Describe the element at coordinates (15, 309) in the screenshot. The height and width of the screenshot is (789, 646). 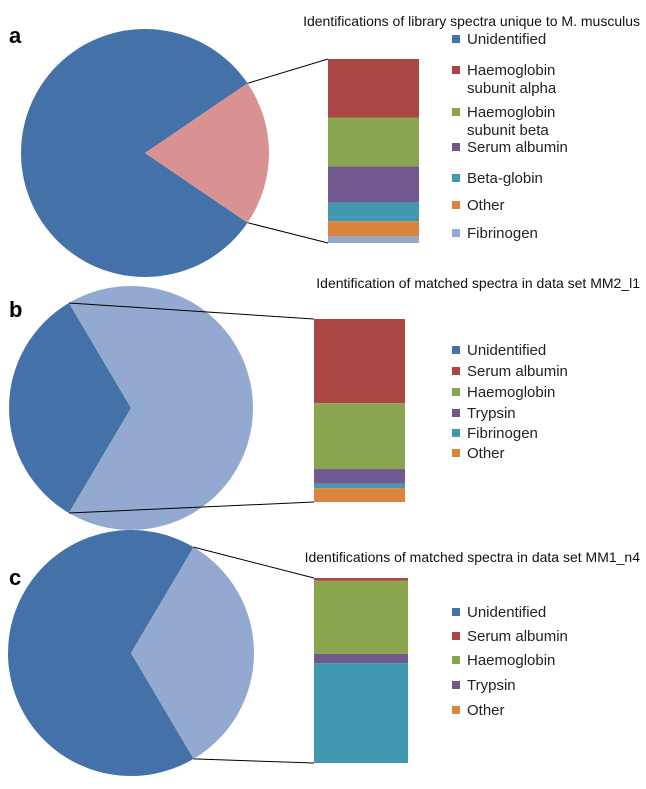
I see `panel-letter: b` at that location.